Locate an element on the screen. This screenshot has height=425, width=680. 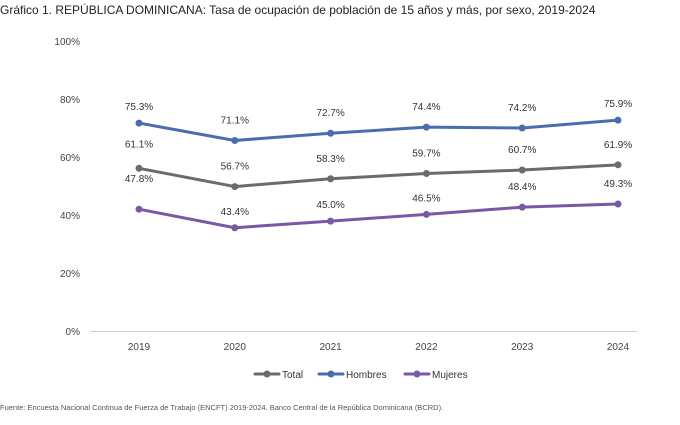
legend-label-mujeres: Mujeres is located at coordinates (450, 375).